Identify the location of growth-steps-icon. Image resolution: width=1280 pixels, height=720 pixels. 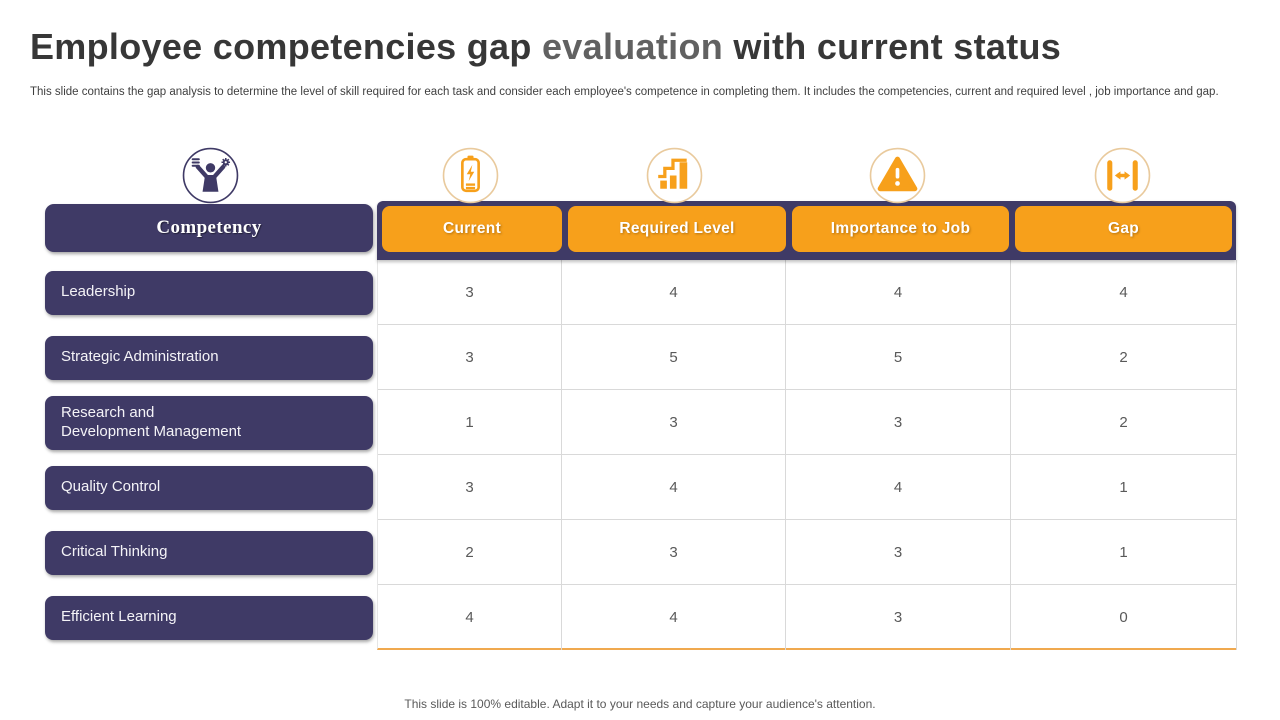
(674, 175).